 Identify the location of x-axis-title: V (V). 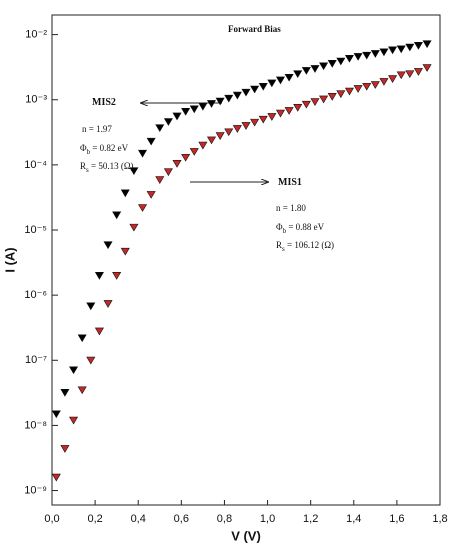
(246, 535).